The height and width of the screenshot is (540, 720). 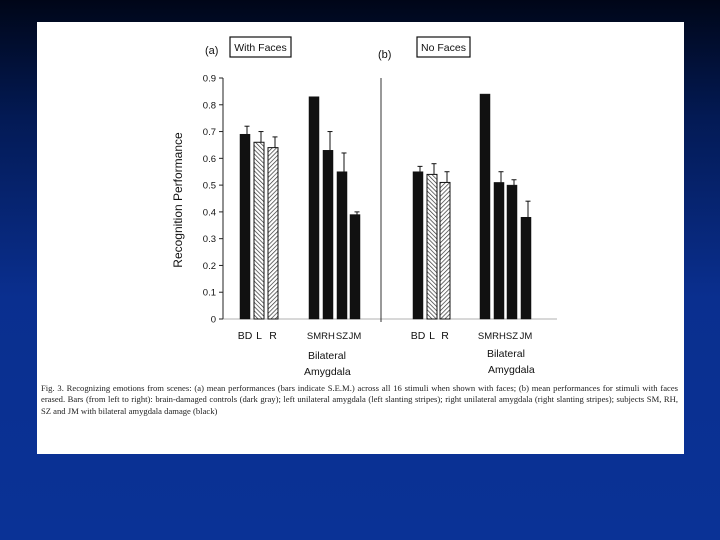 What do you see at coordinates (499, 251) in the screenshot?
I see `bar-no-faces-rh` at bounding box center [499, 251].